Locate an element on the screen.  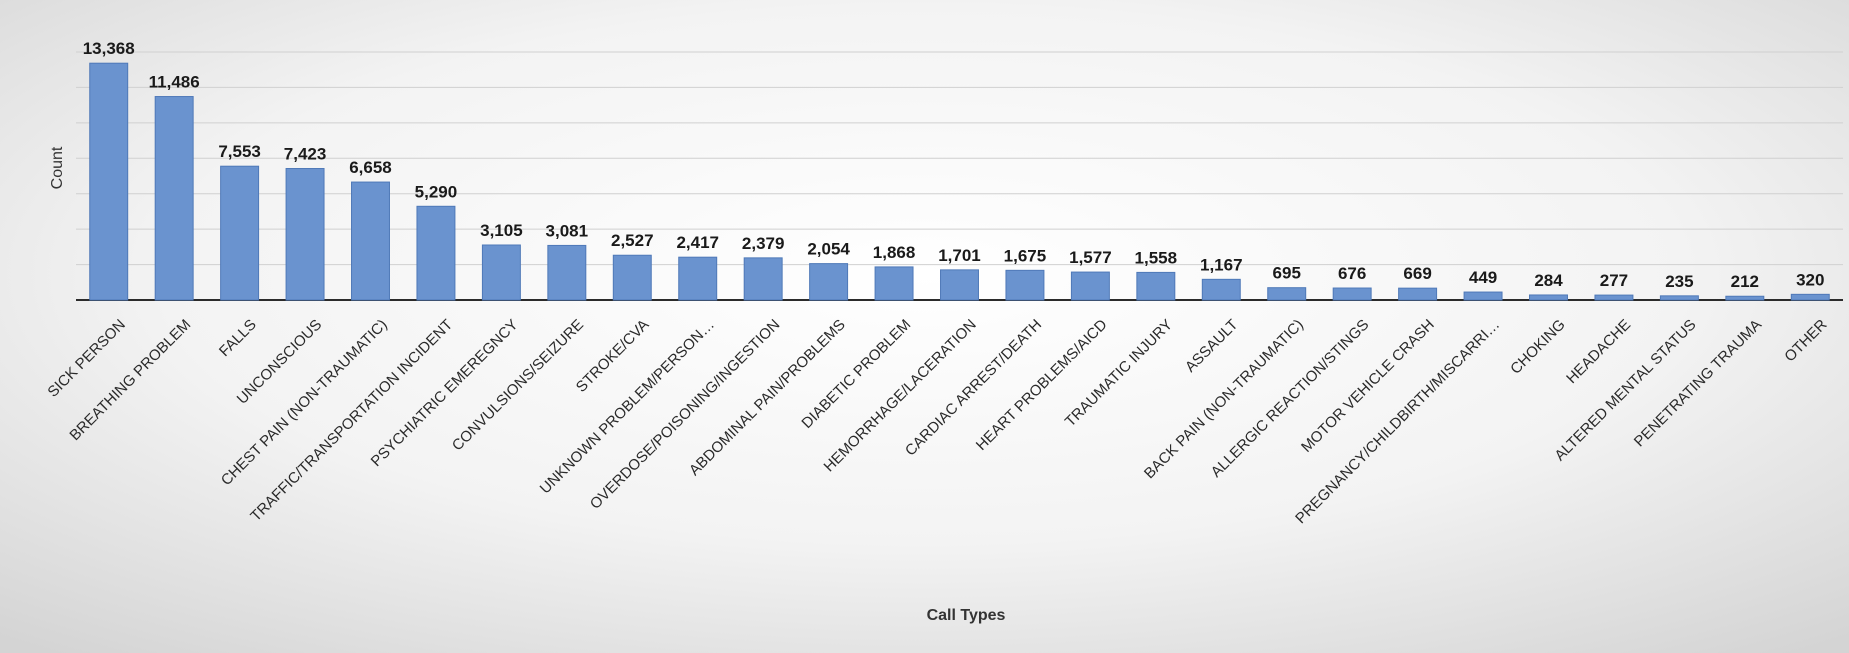
data-label: 1,675 is located at coordinates (1025, 255).